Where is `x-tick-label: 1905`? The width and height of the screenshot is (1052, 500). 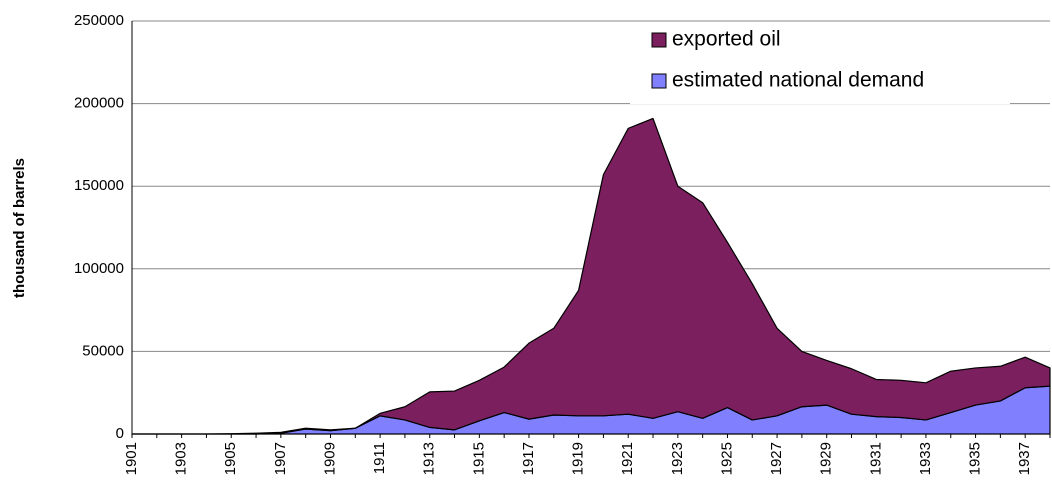 x-tick-label: 1905 is located at coordinates (230, 458).